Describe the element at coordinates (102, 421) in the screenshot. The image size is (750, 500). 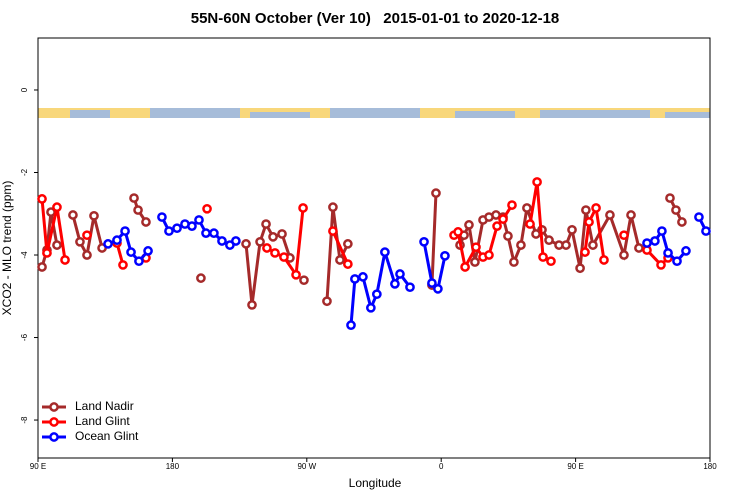
I see `legend-label: Land Glint` at that location.